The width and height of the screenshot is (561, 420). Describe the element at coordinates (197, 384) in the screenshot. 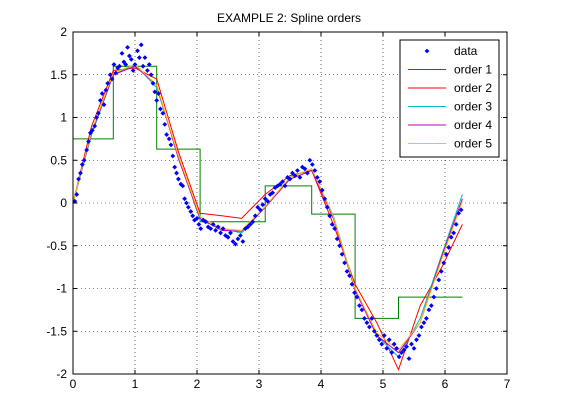

I see `x-tick-label: 2` at that location.